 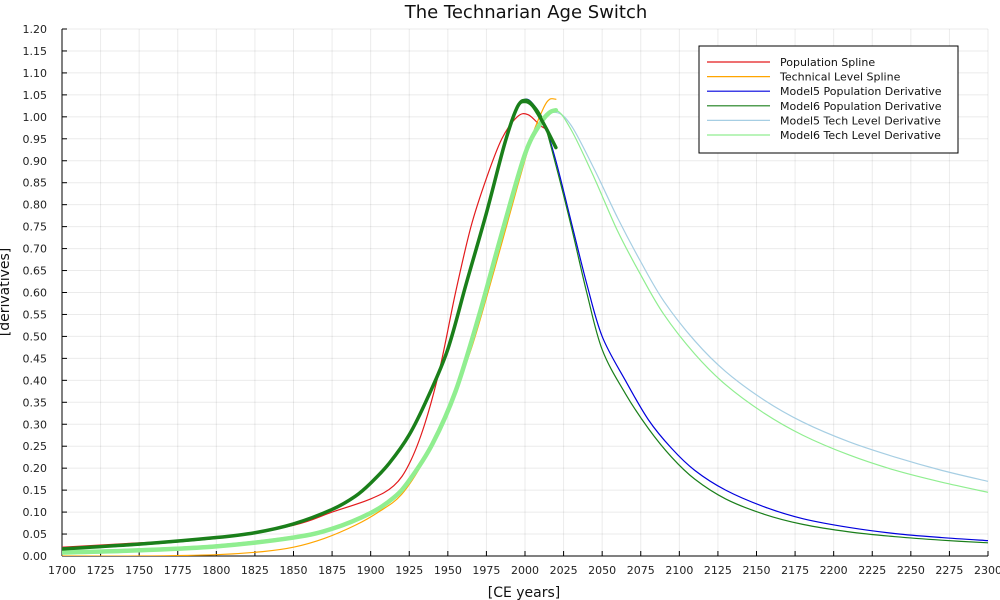 I want to click on legend-label: Model6 Tech Level Derivative, so click(x=860, y=135).